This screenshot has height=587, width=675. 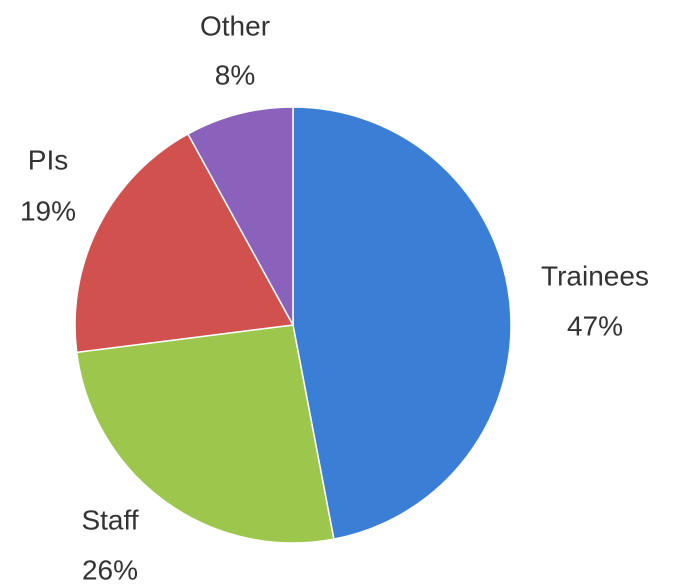 I want to click on slice-label: Staff, so click(x=109, y=519).